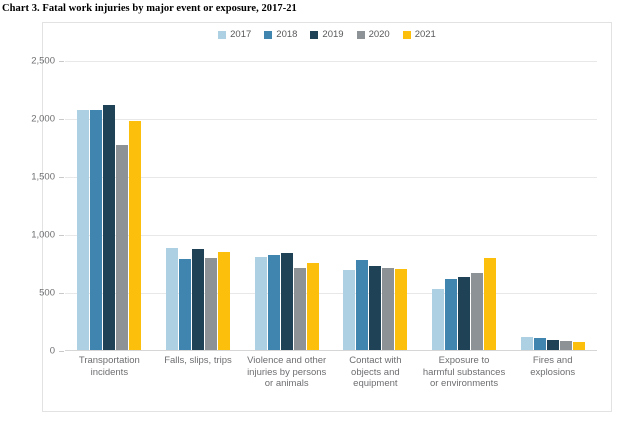 The width and height of the screenshot is (623, 422). I want to click on chart-legend: 2017 2018 2019 2020 2021, so click(327, 35).